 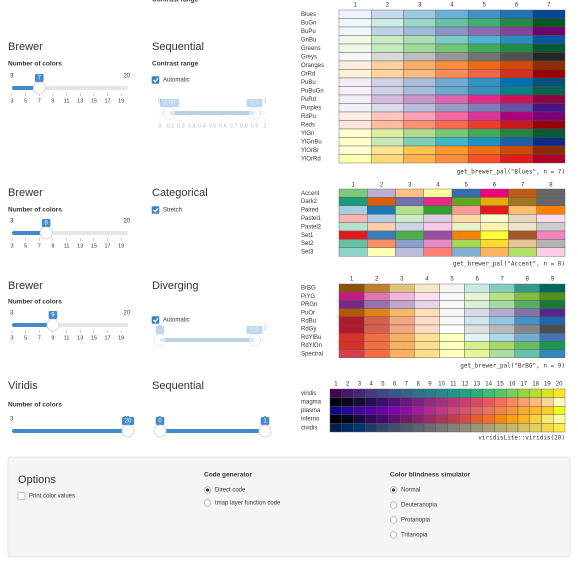 I want to click on palette-name: RdYlBu, so click(x=311, y=338).